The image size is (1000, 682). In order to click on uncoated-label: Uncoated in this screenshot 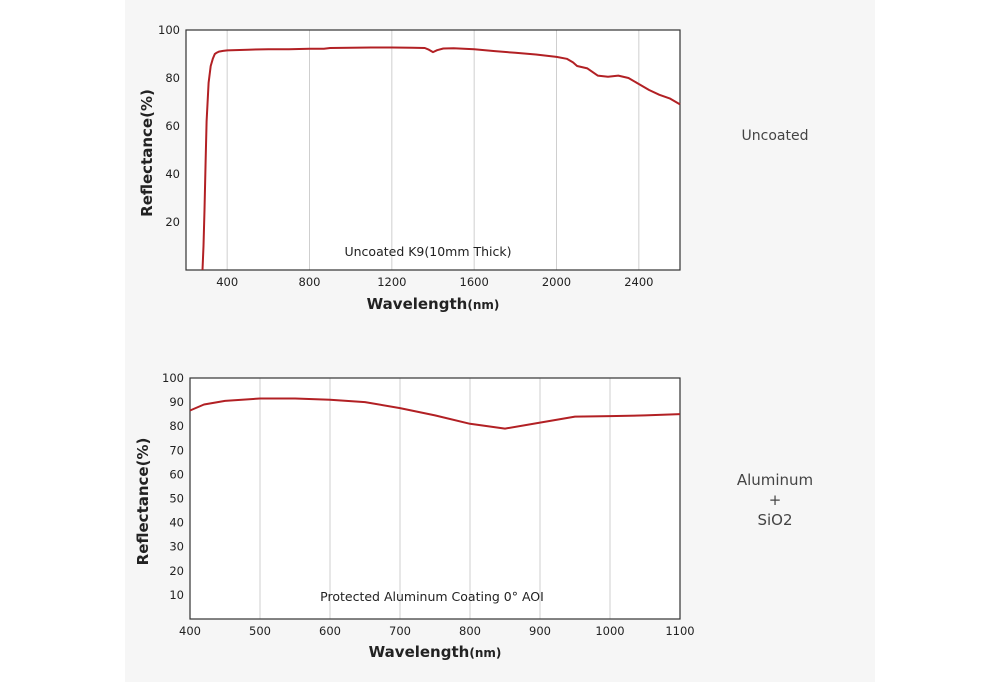, I will do `click(775, 136)`.